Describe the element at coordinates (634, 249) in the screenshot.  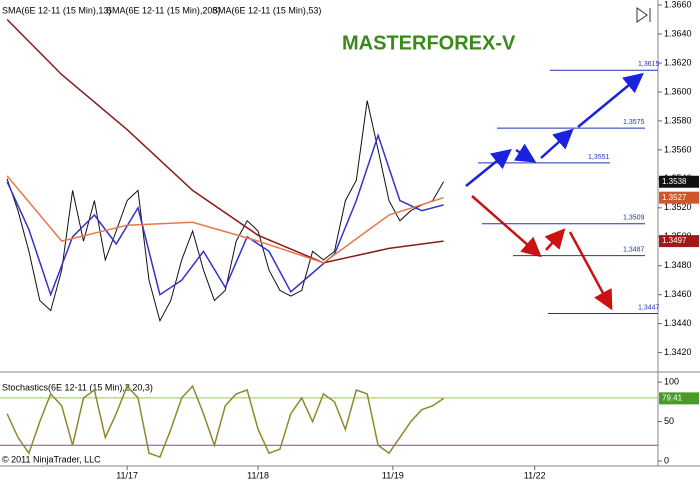
I see `level-label: 1,3487` at that location.